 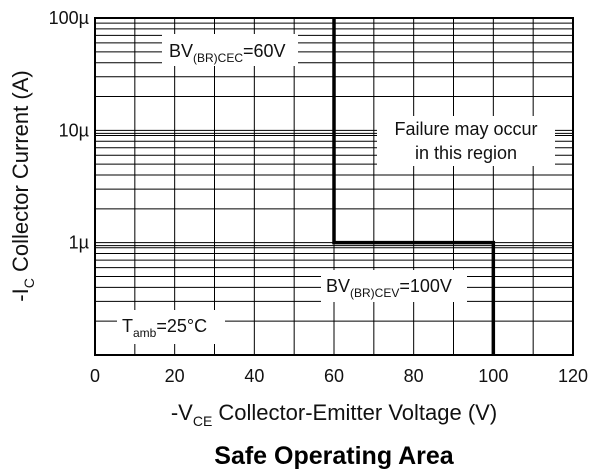 I want to click on bv-cev-label-bg, so click(x=394, y=286).